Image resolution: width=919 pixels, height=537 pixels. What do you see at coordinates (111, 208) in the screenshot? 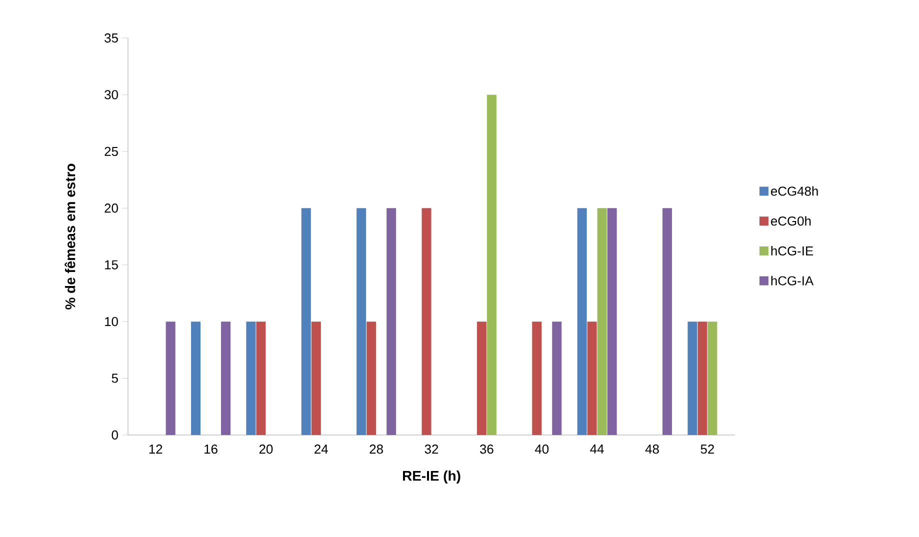
I see `y-tick-label: 20` at bounding box center [111, 208].